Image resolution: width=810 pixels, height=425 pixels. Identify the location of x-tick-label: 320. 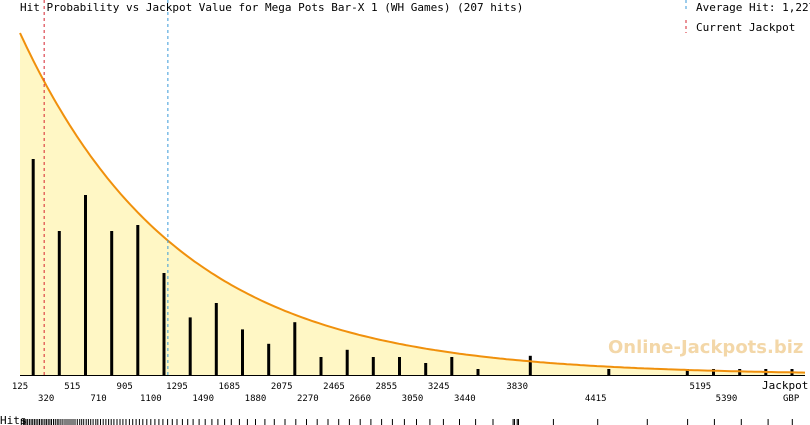
(46, 399).